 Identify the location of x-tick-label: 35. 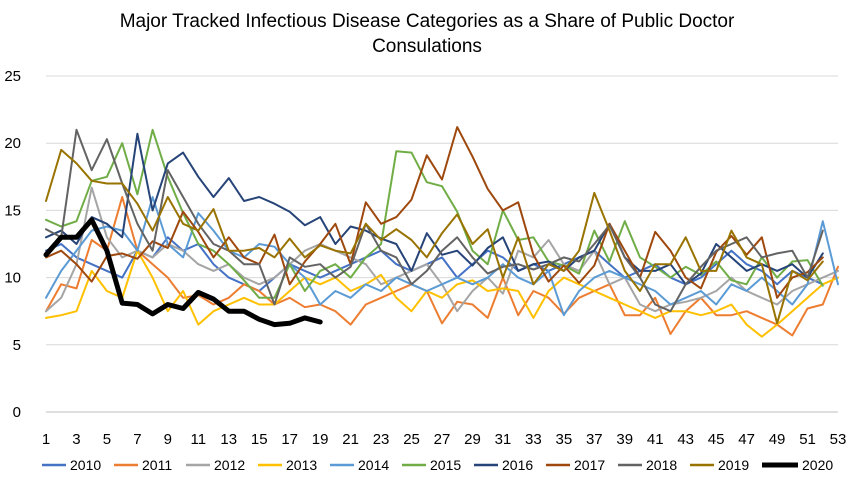
(564, 439).